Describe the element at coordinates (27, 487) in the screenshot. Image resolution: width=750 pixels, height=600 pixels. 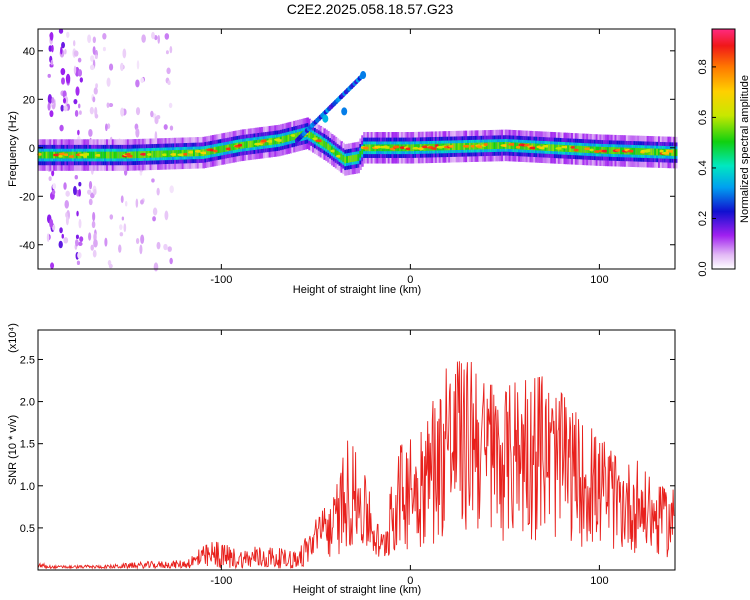
I see `snr-y-tick-label: 1.0` at that location.